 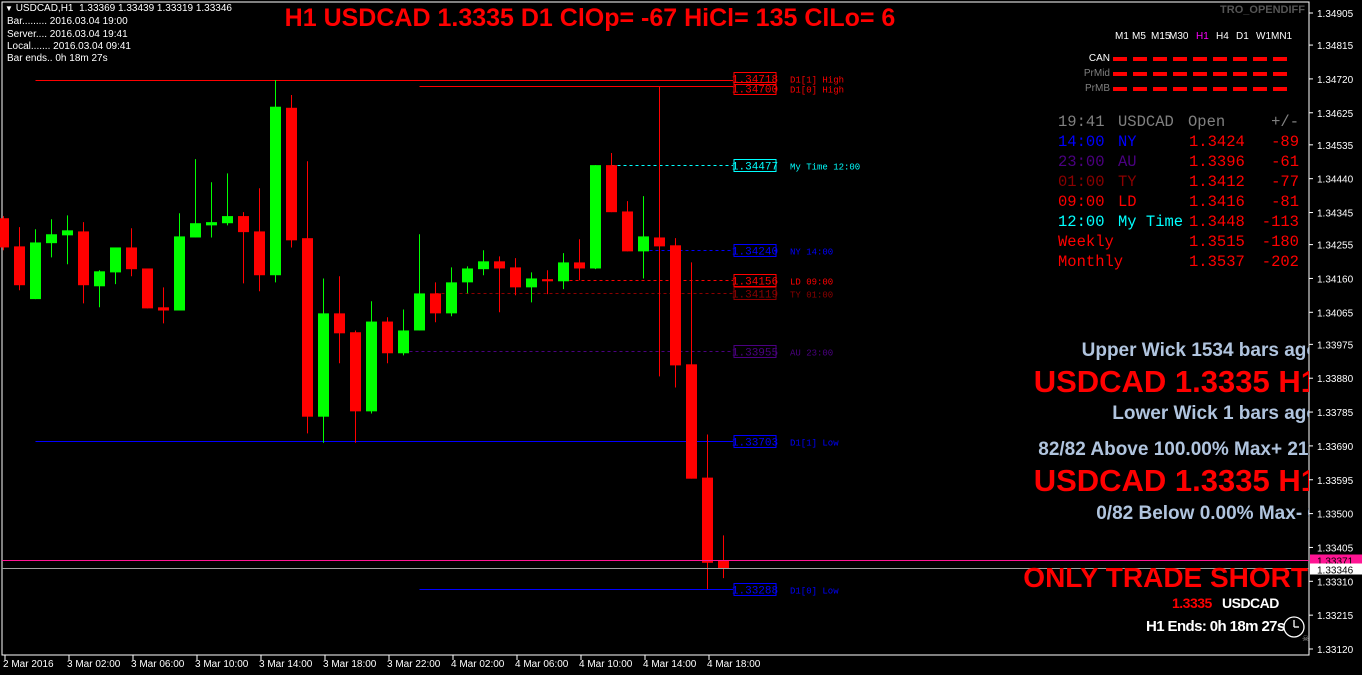 What do you see at coordinates (67, 21) in the screenshot?
I see `bar-time: Bar......... 2016.03.04 19:00` at bounding box center [67, 21].